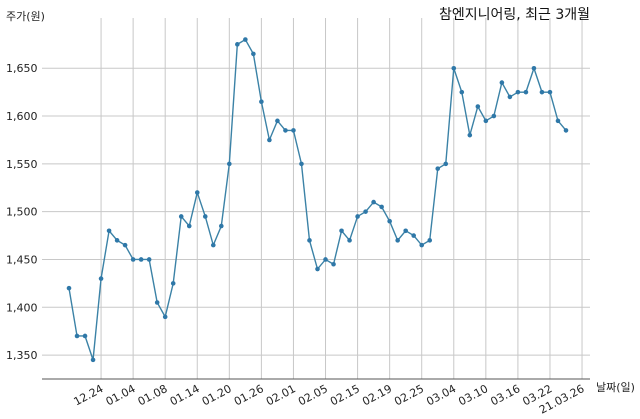 The height and width of the screenshot is (419, 640). I want to click on x-tick-label: 02.19, so click(377, 395).